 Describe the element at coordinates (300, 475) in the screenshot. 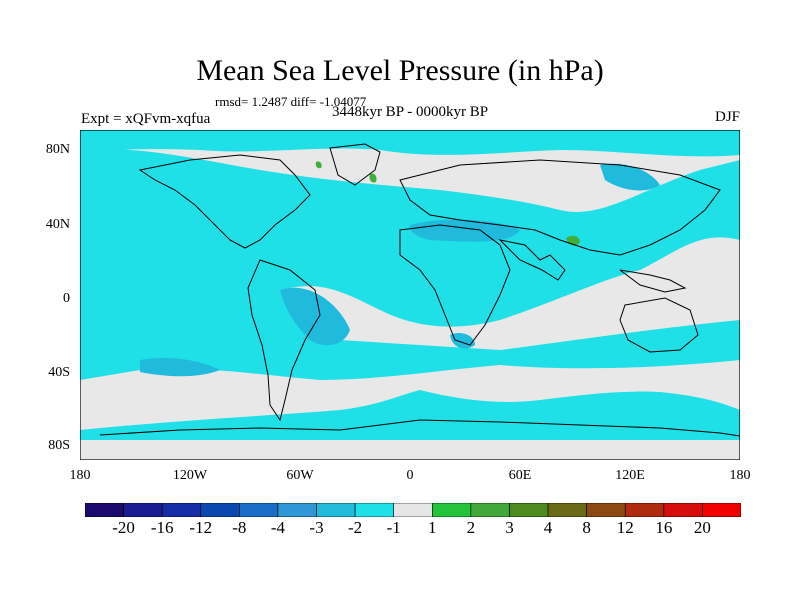

I see `lon-tick-label: 60W` at that location.